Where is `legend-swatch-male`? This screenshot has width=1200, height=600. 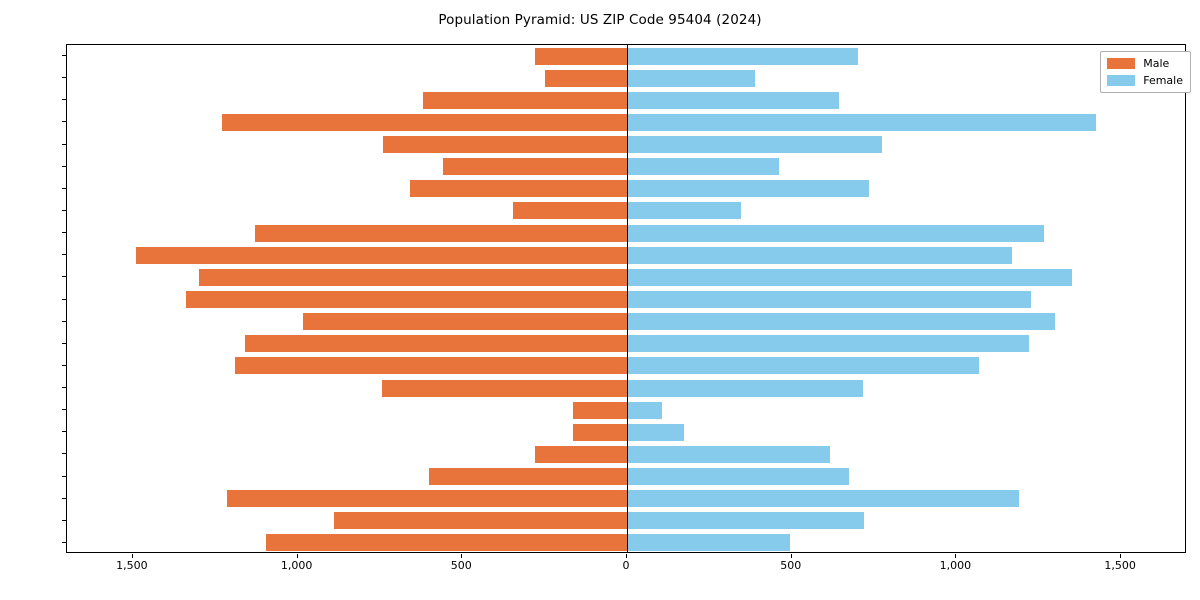
legend-swatch-male is located at coordinates (1121, 63).